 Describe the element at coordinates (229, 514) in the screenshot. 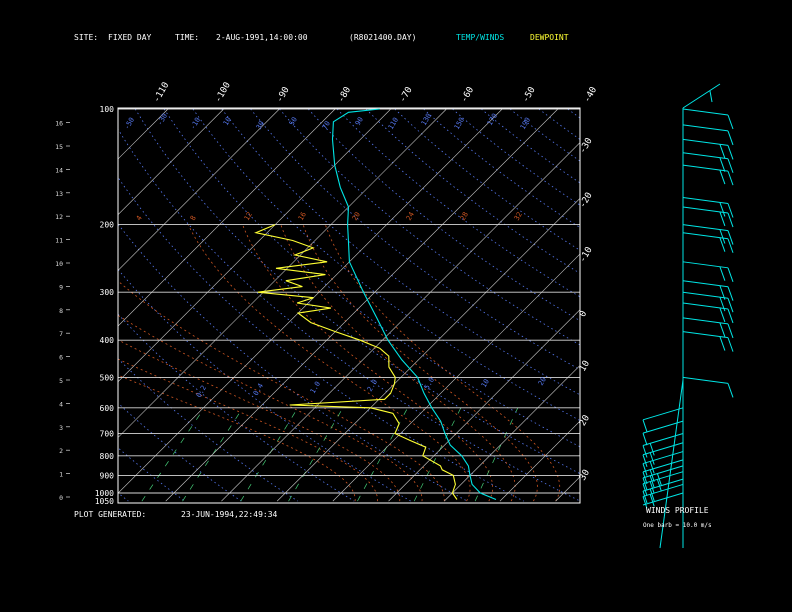

I see `plot-generated-value: 23-JUN-1994,22:49:34` at that location.